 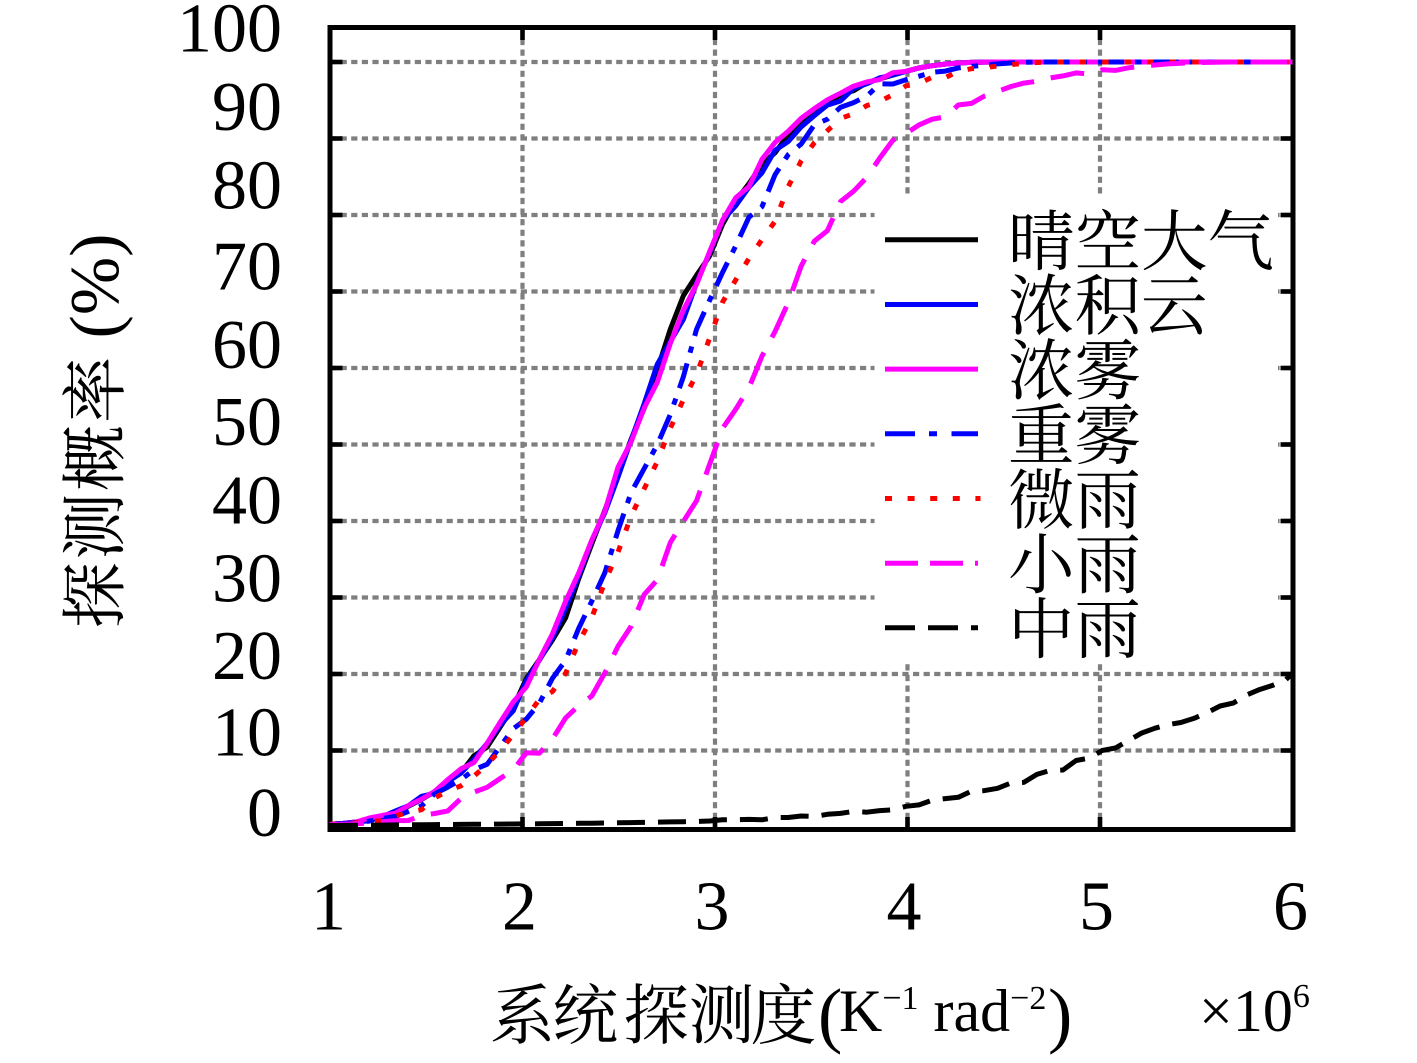 What do you see at coordinates (247, 501) in the screenshot?
I see `svg-text: 40` at bounding box center [247, 501].